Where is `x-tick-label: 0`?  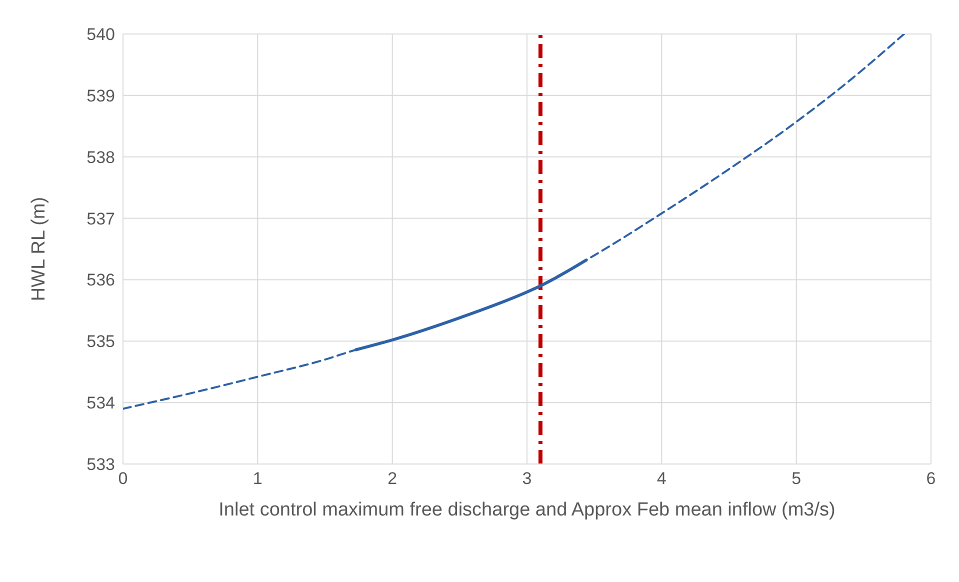 x-tick-label: 0 is located at coordinates (123, 478).